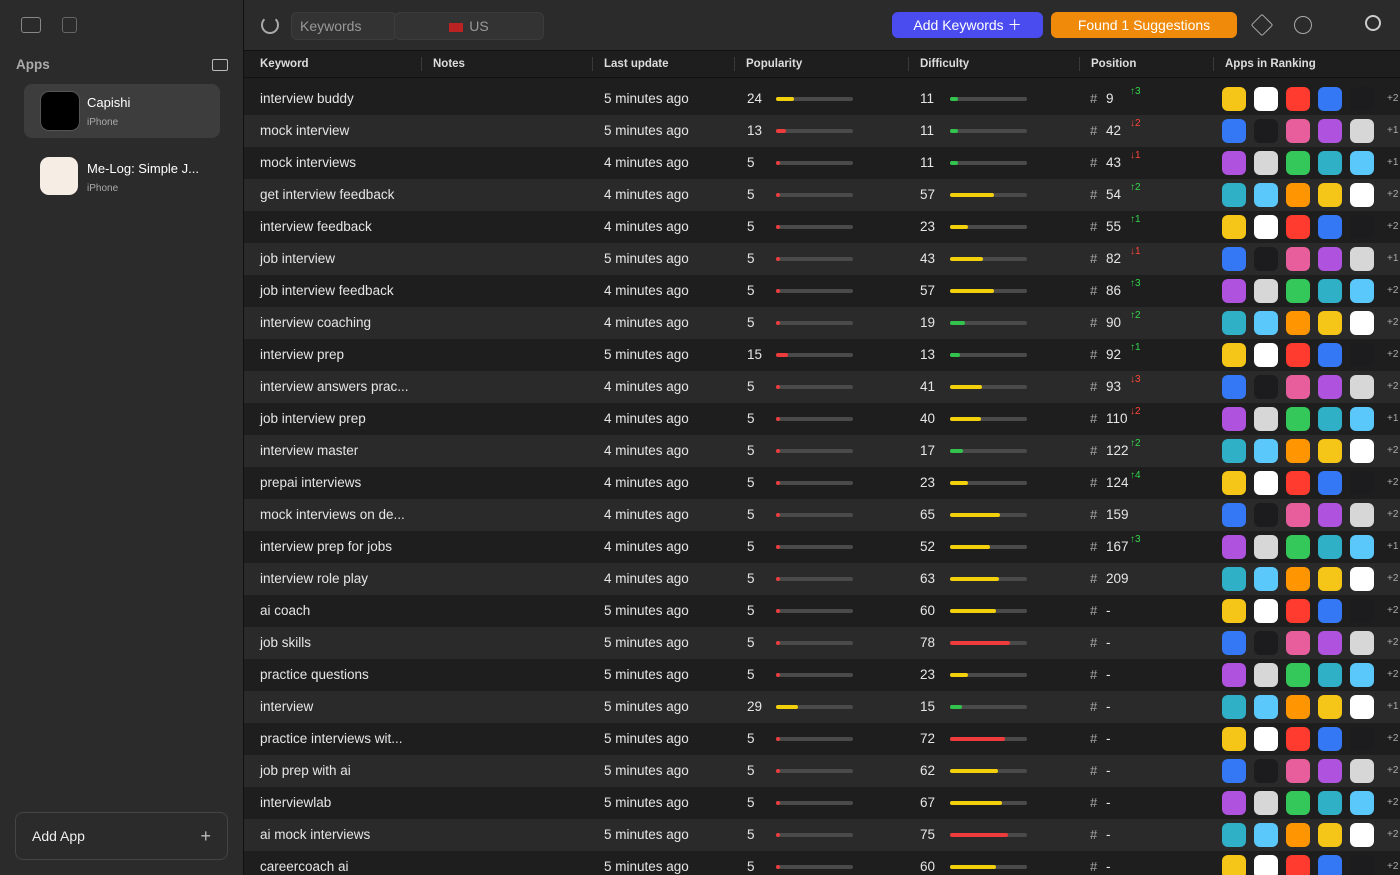  Describe the element at coordinates (822, 611) in the screenshot. I see `table-row: ai coach 5 minutes ago 5 60 # - +2` at that location.